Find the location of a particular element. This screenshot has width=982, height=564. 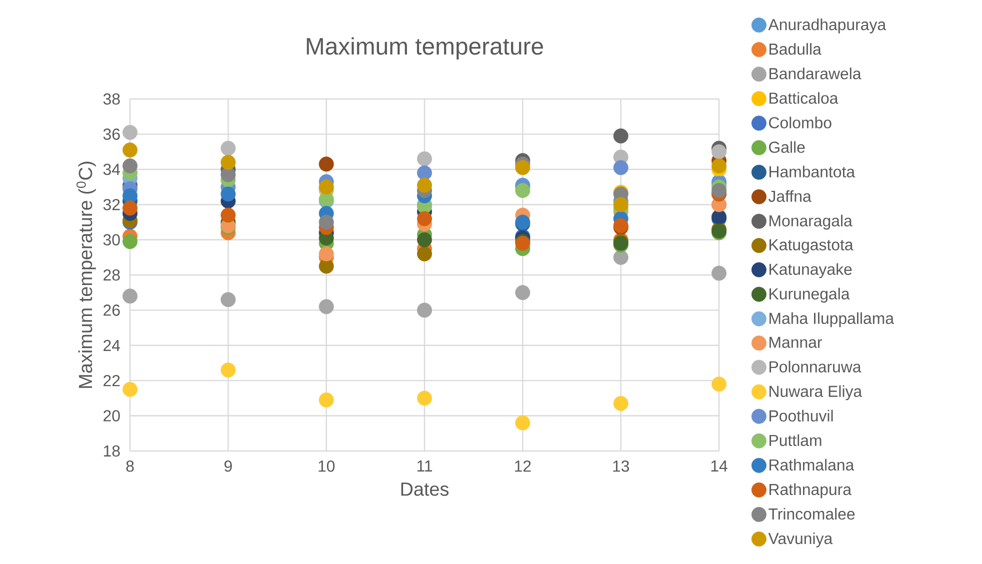

legend-label: Nuwara Eliya is located at coordinates (816, 392).